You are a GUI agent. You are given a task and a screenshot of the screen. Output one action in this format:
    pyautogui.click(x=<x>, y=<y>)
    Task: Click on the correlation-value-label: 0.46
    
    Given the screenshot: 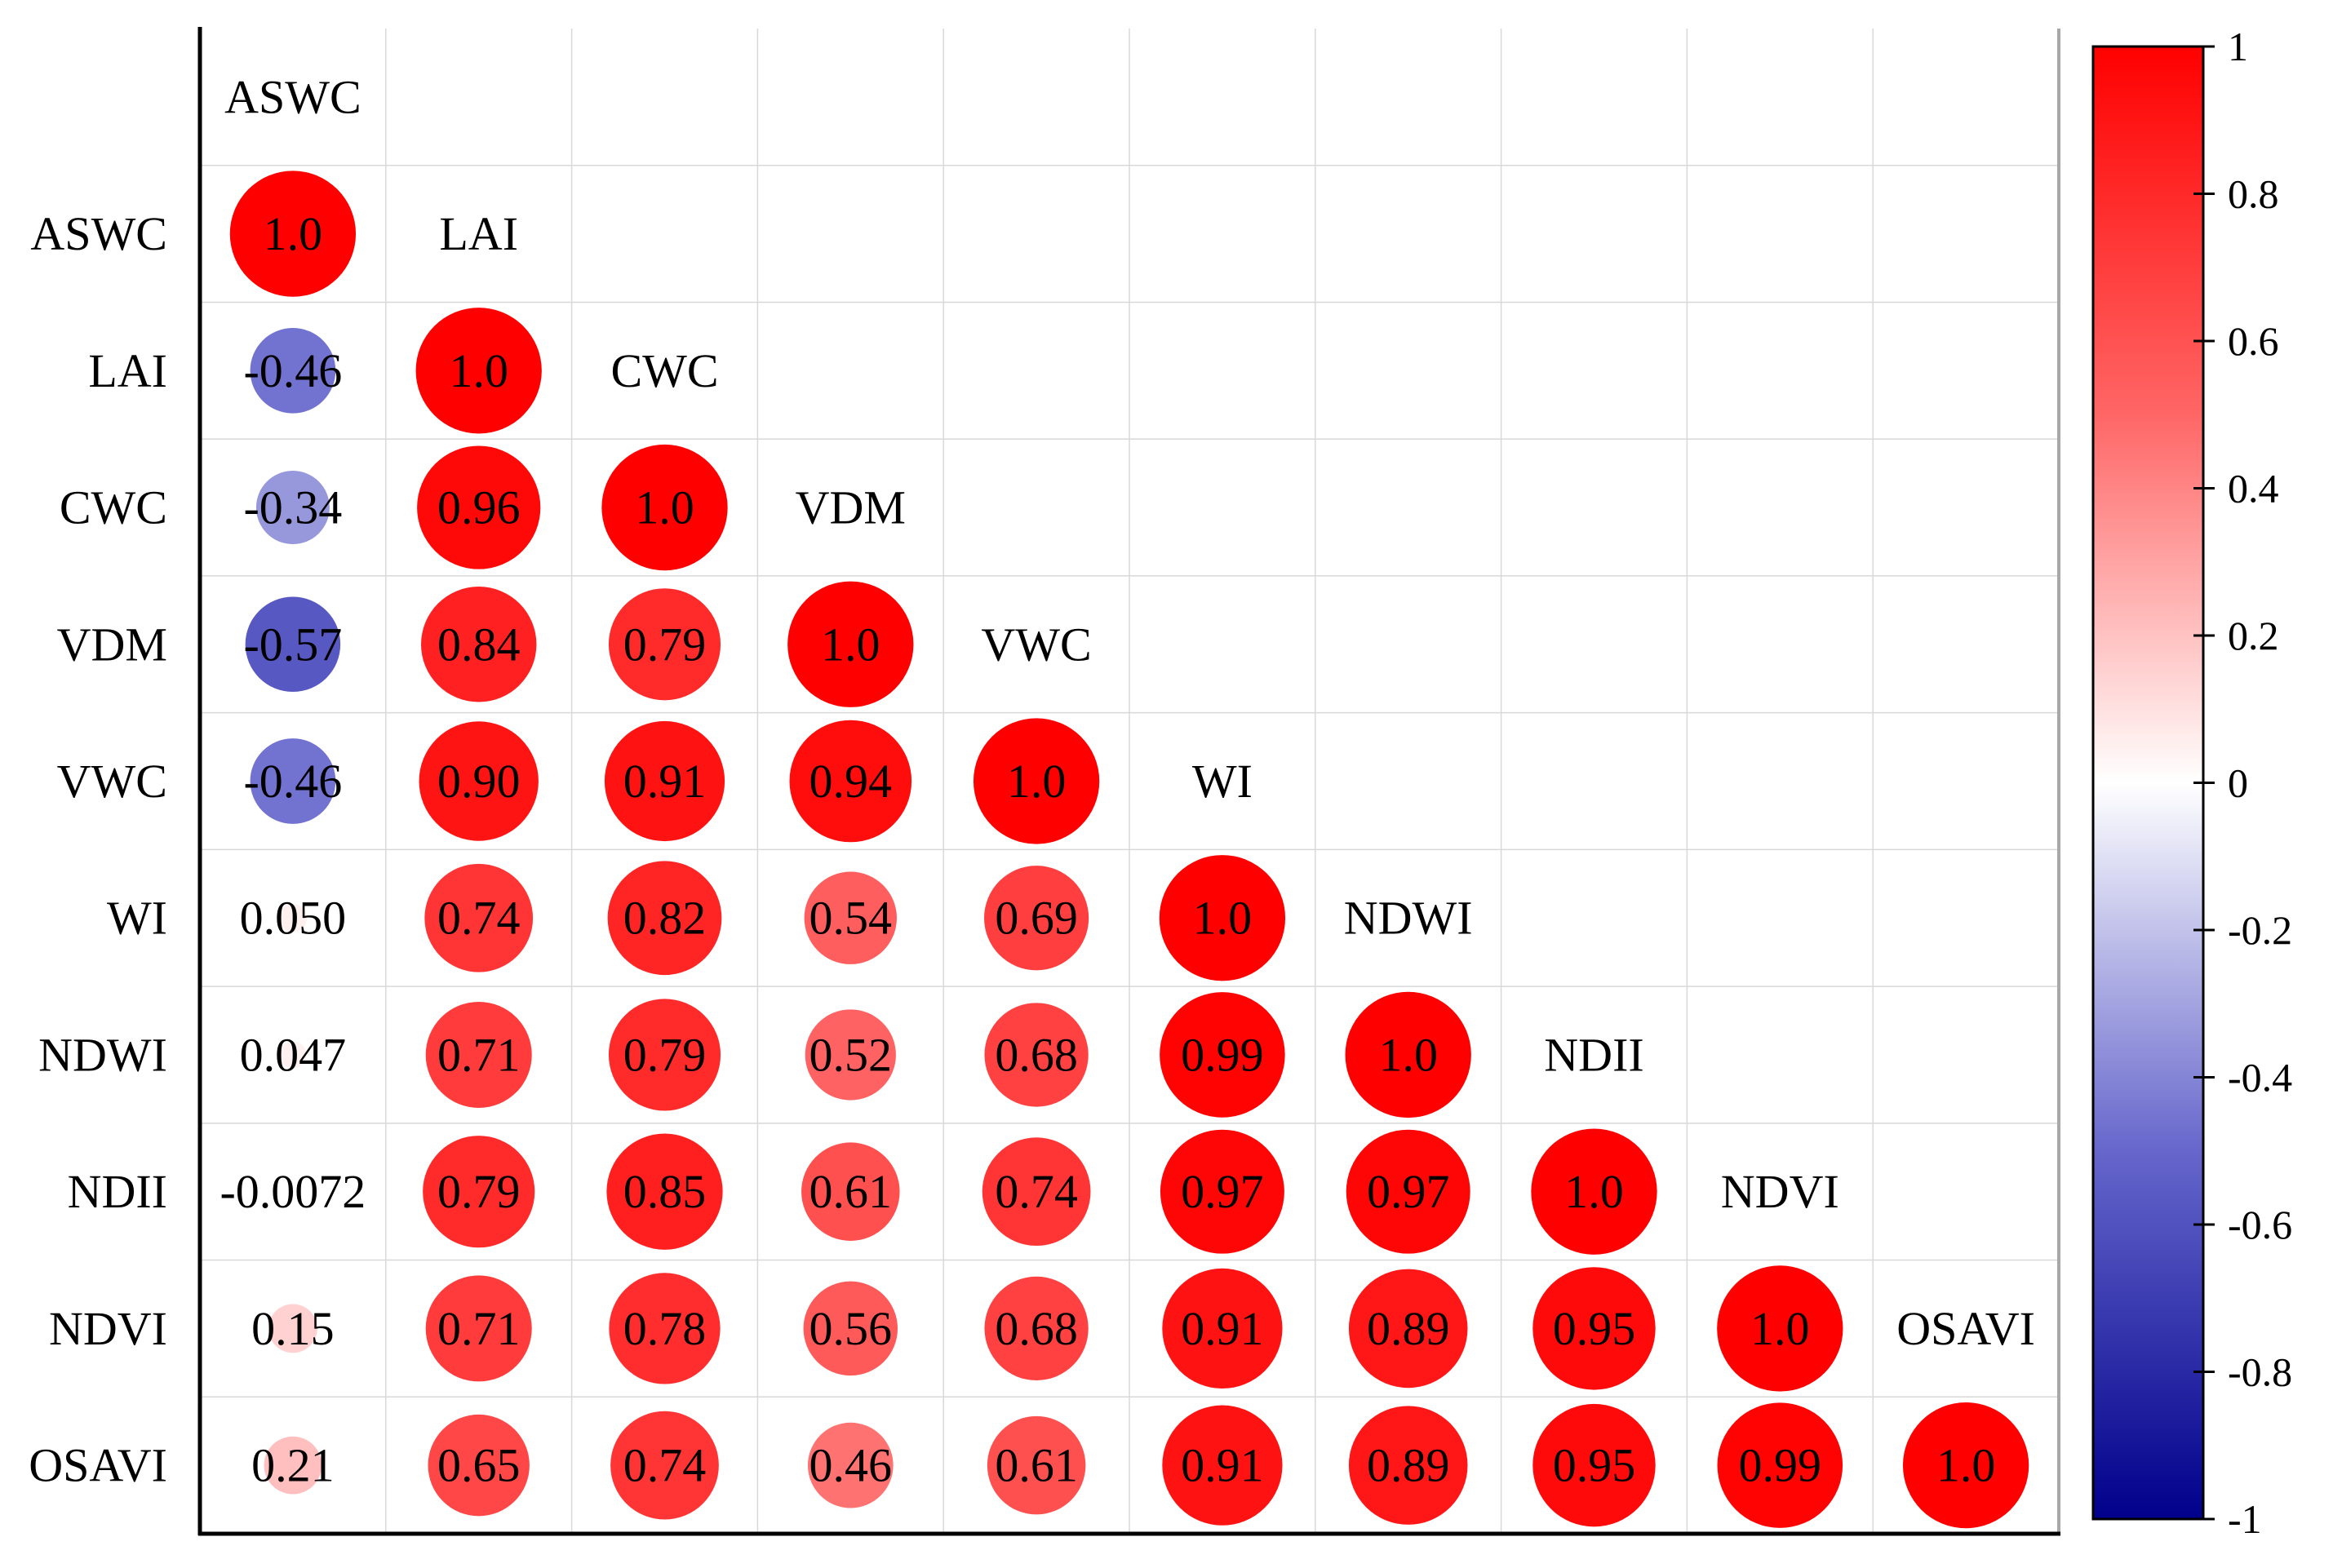 What is the action you would take?
    pyautogui.click(x=851, y=1465)
    